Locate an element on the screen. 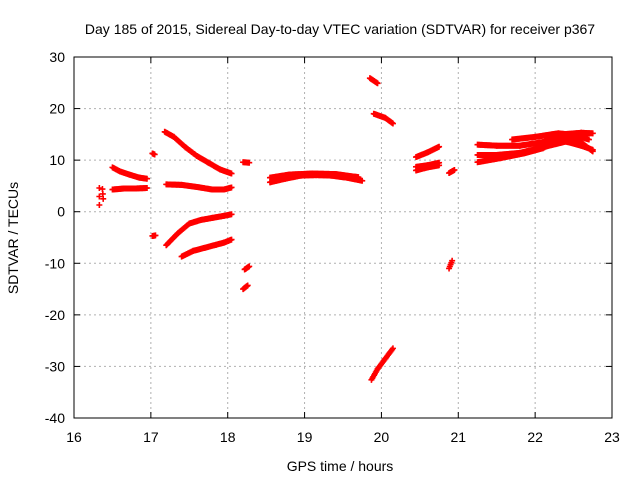 This screenshot has height=480, width=640. y-tick-label: 30 is located at coordinates (57, 57).